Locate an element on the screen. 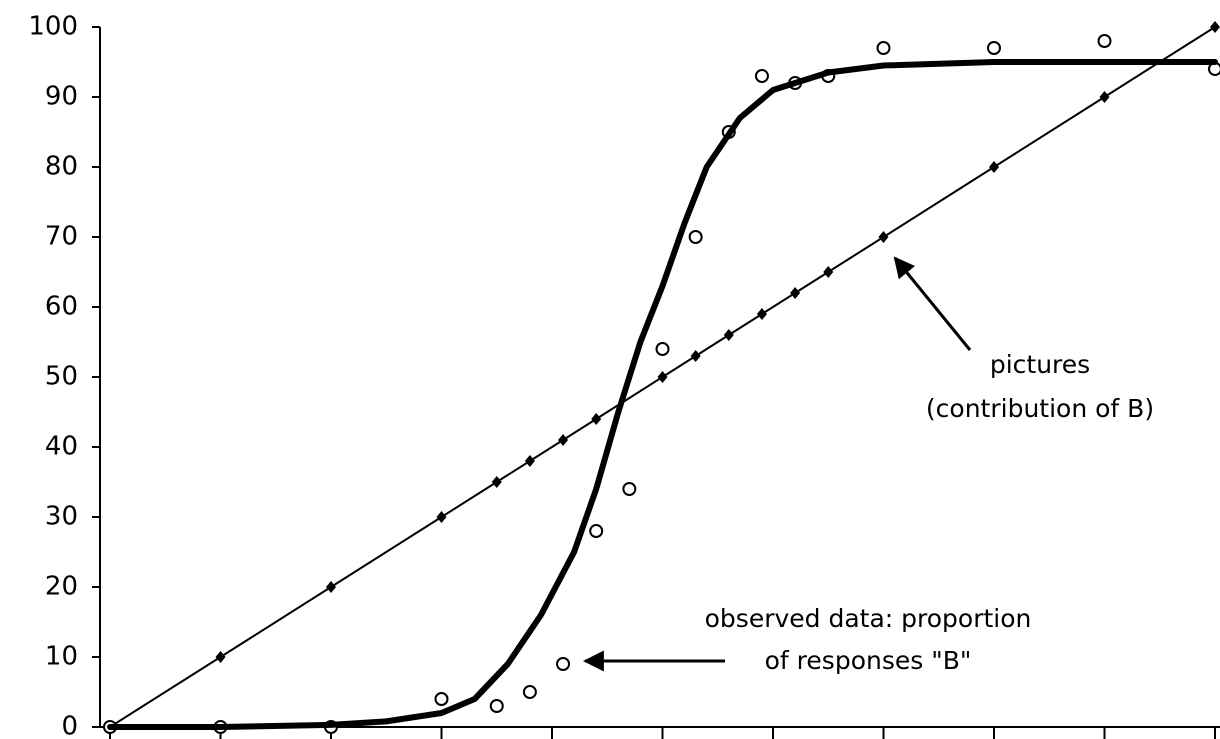 The width and height of the screenshot is (1220, 739). y-tick-label: 90 is located at coordinates (61, 97).